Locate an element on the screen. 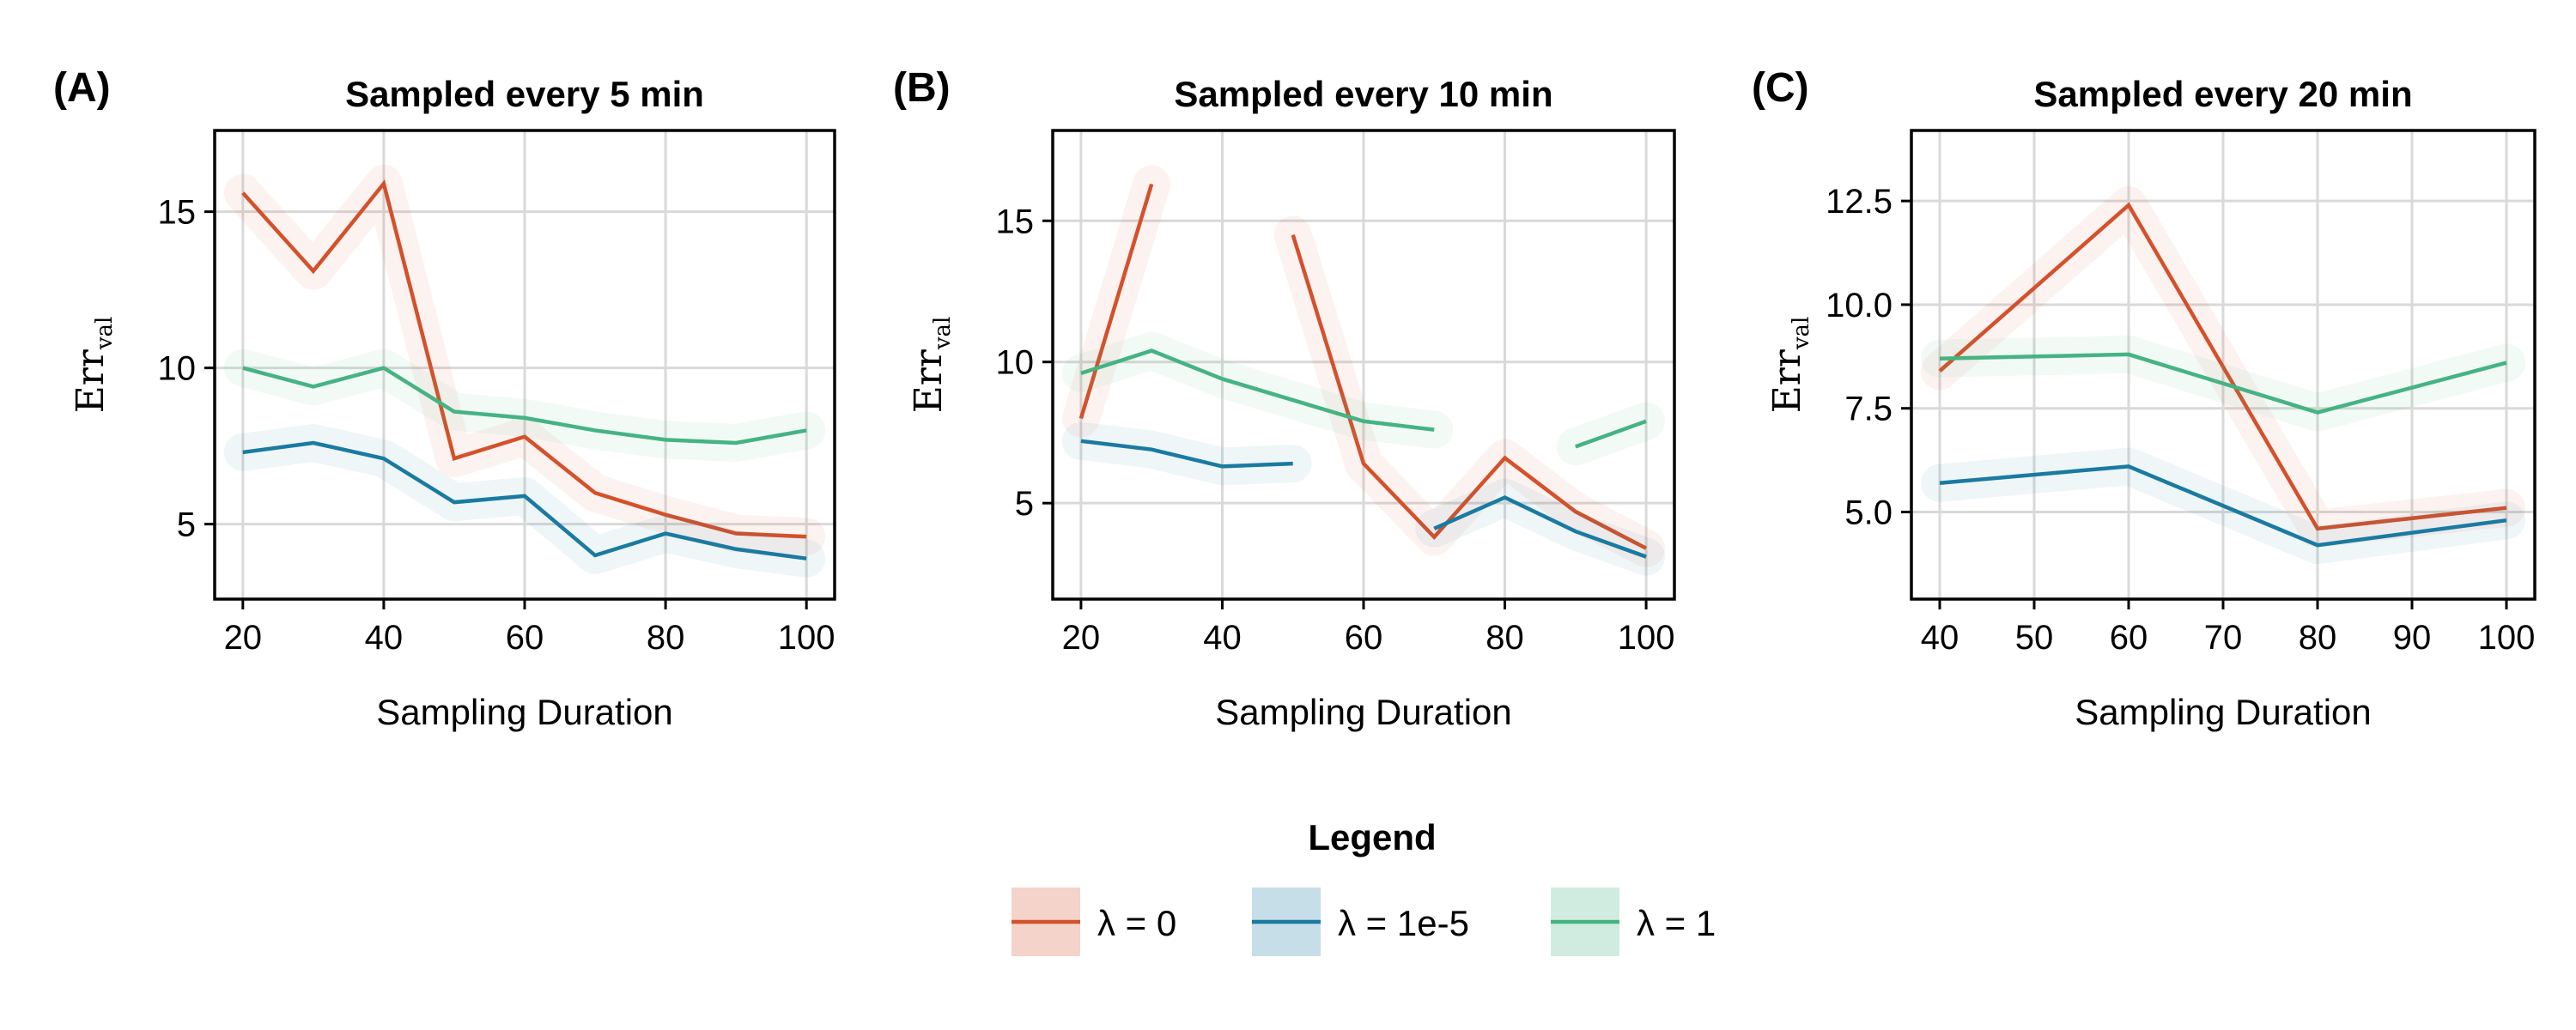 The image size is (2576, 1030). panel-title: Sampled every 10 min is located at coordinates (1363, 94).